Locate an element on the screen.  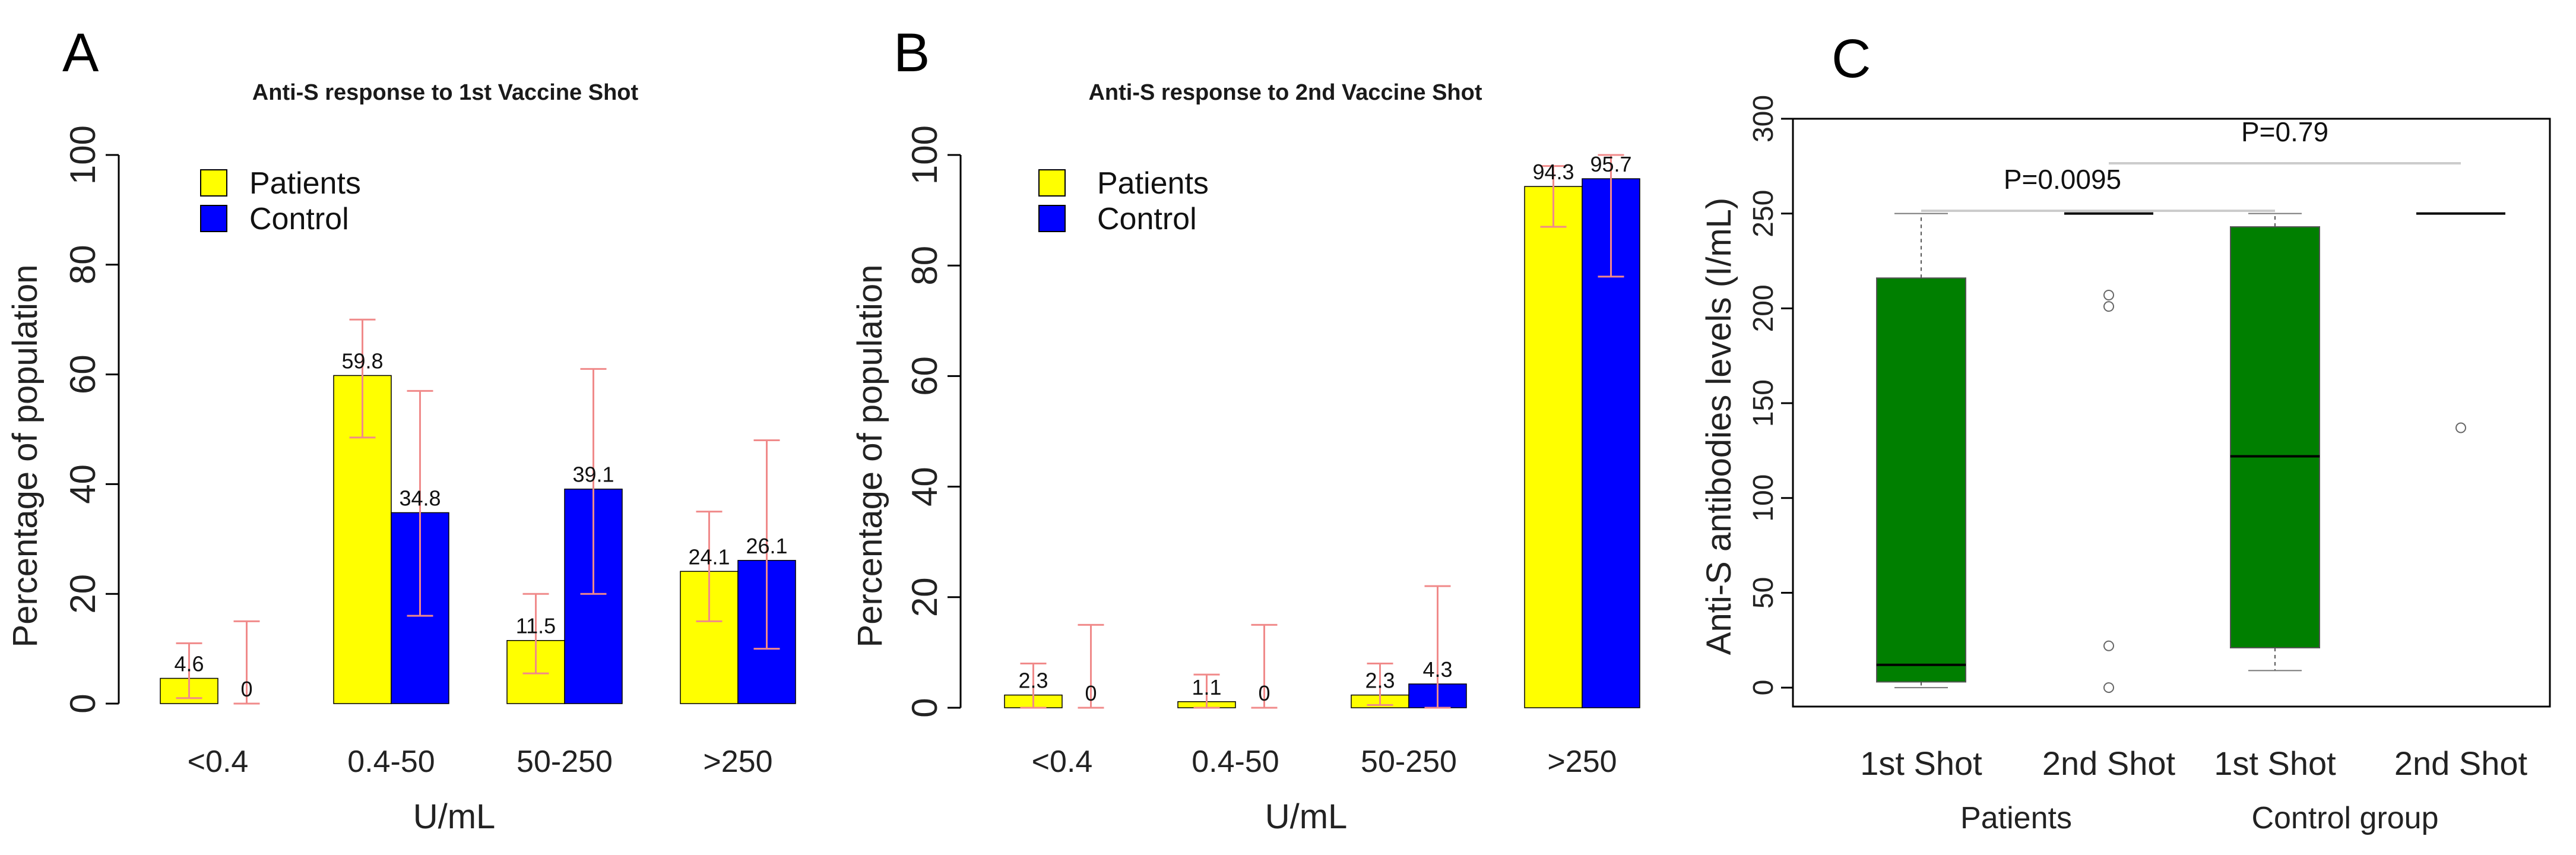
chart-c-ytick-label: 150 is located at coordinates (1764, 403).